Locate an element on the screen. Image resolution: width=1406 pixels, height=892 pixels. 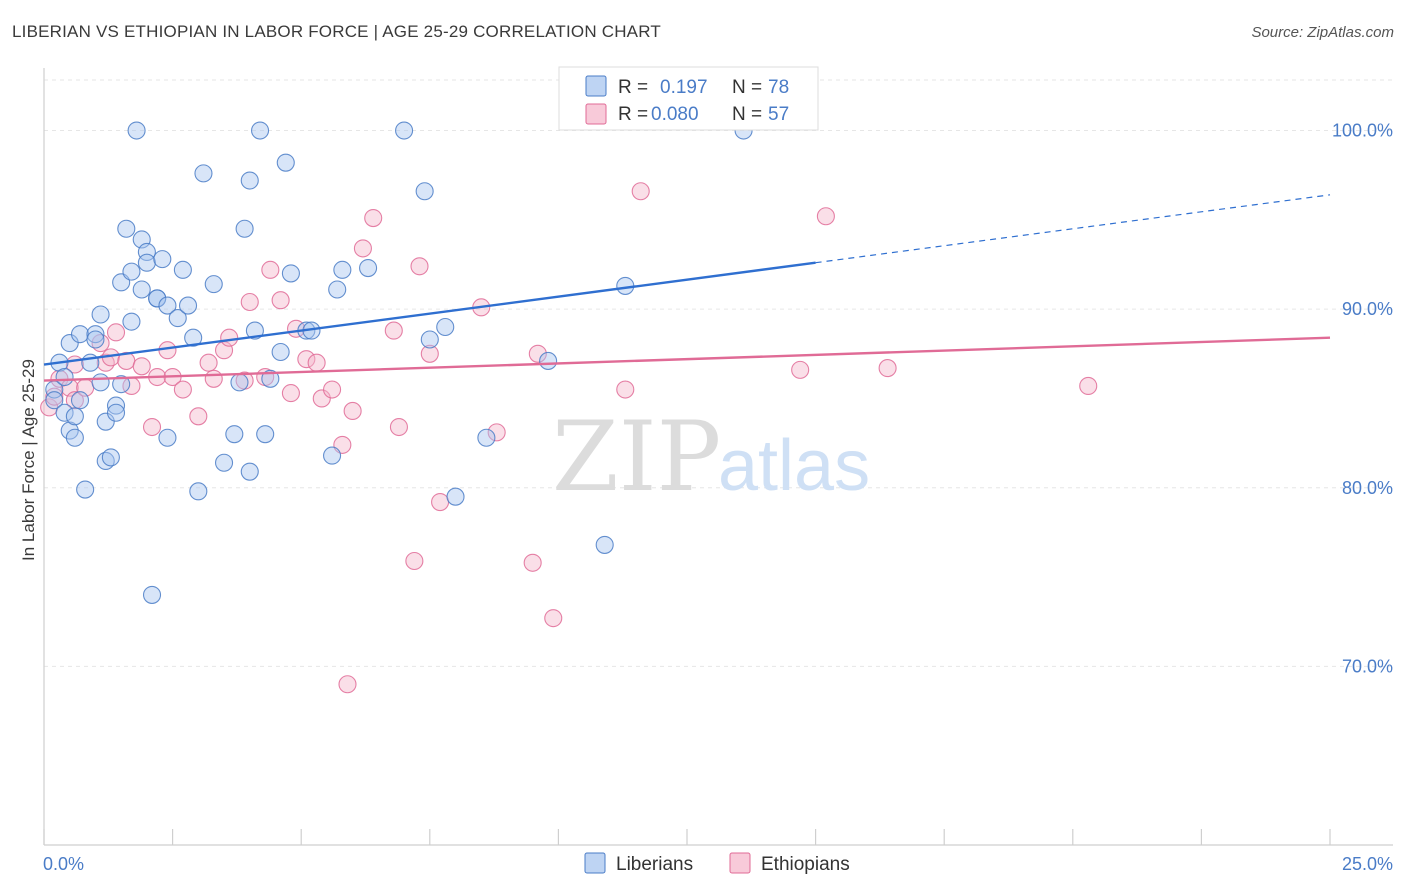
legend-n-value-liberians: 78 is located at coordinates (778, 87).